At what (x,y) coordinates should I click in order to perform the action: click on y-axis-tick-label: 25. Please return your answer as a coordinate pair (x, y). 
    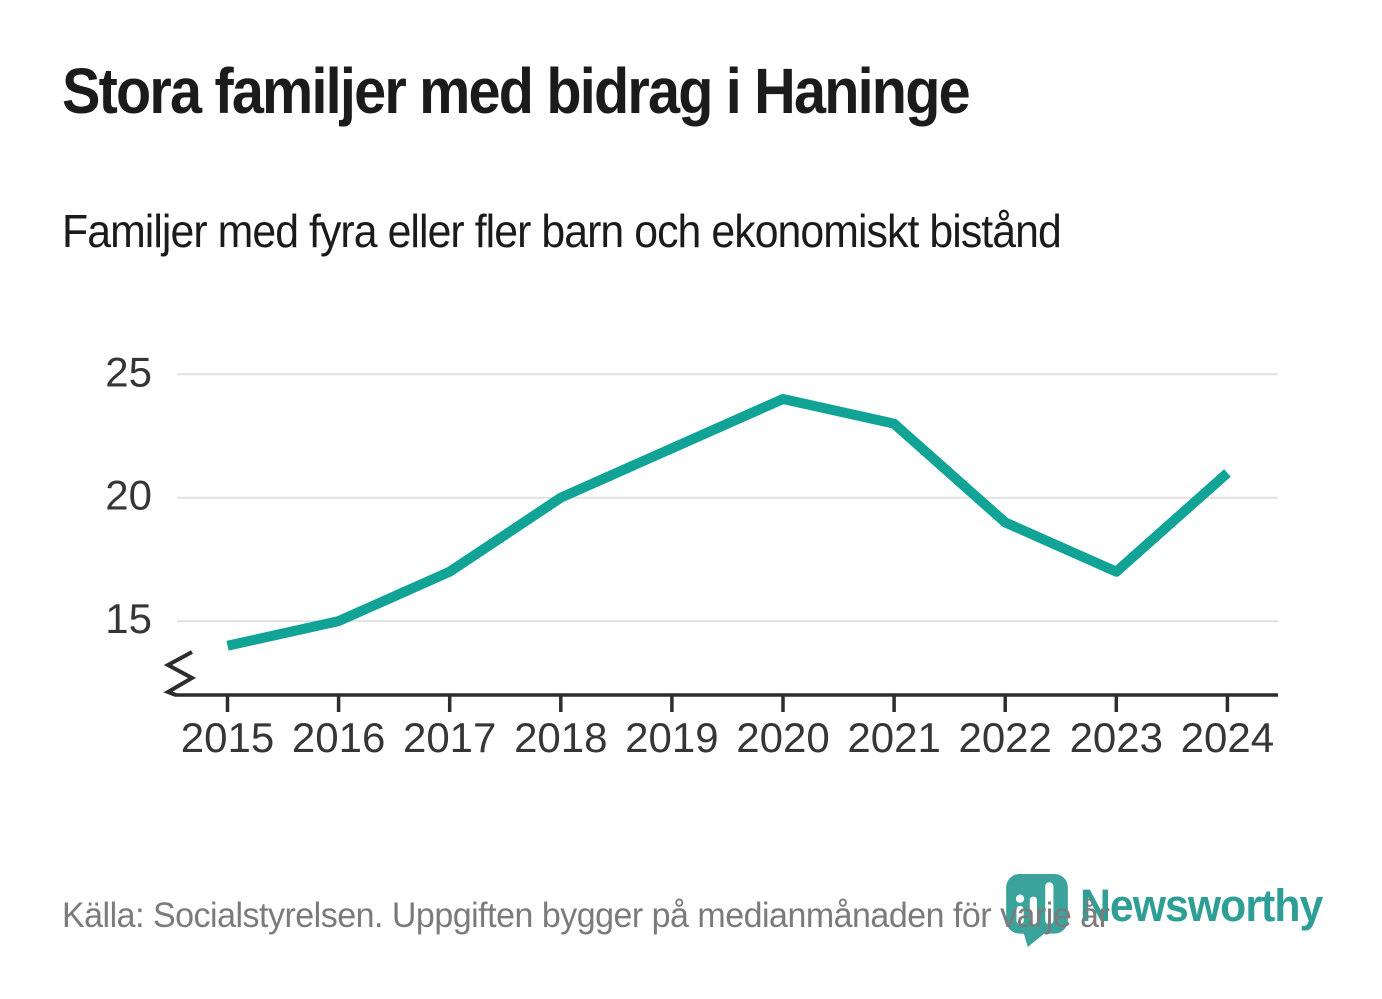
    Looking at the image, I should click on (128, 371).